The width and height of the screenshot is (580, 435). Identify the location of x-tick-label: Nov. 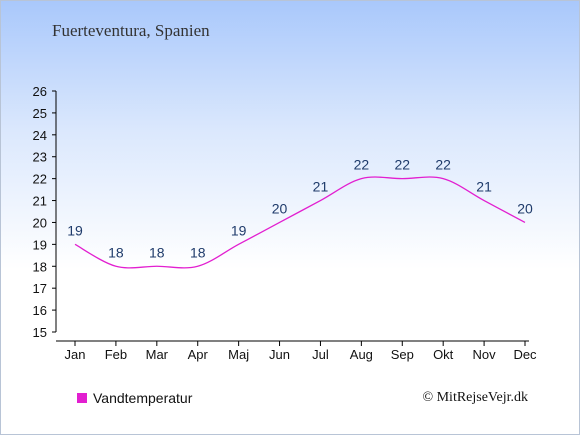
(485, 354).